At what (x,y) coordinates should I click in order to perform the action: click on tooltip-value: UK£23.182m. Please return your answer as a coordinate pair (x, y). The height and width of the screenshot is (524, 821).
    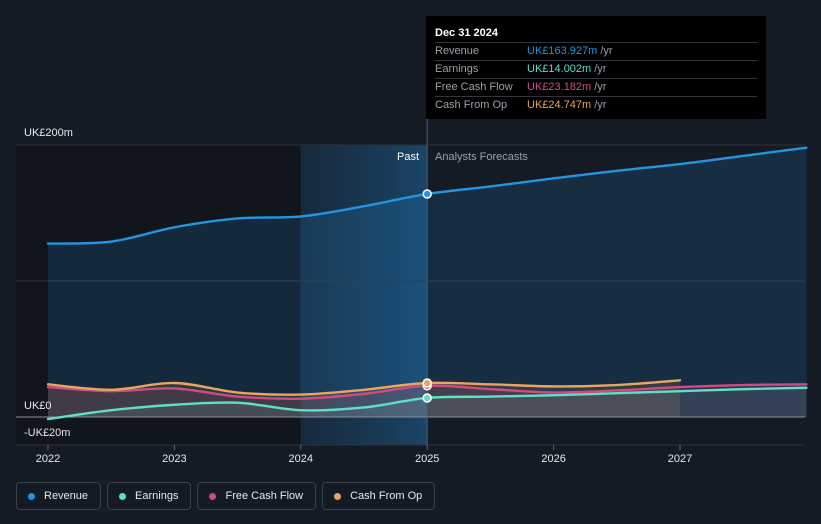
    Looking at the image, I should click on (559, 87).